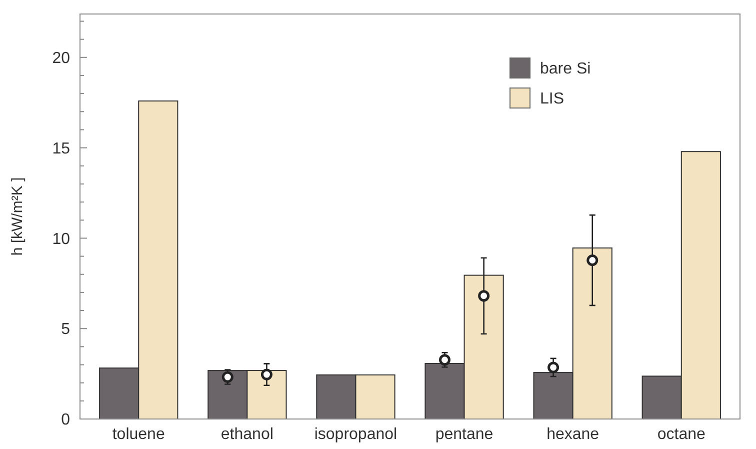 The image size is (756, 449). What do you see at coordinates (552, 99) in the screenshot?
I see `legend-label: LIS` at bounding box center [552, 99].